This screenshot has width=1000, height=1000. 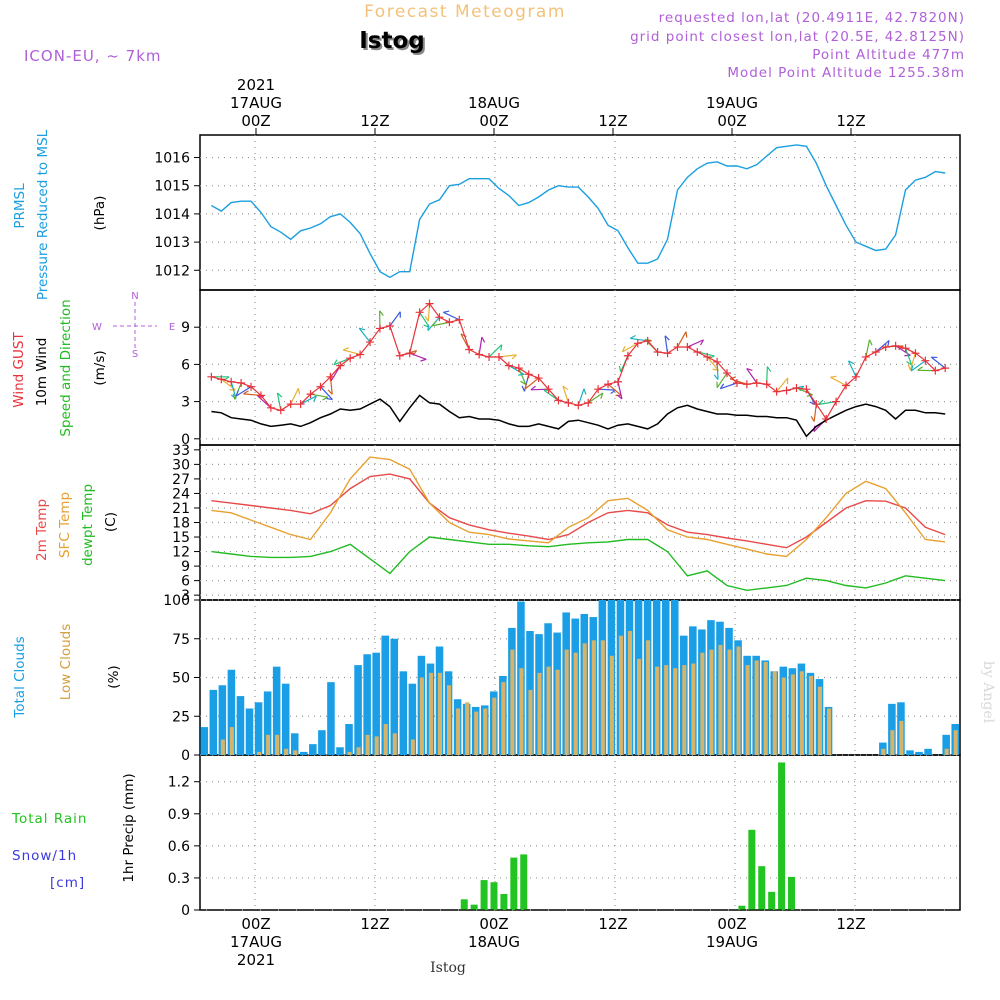 I want to click on prmsl-line, so click(x=578, y=211).